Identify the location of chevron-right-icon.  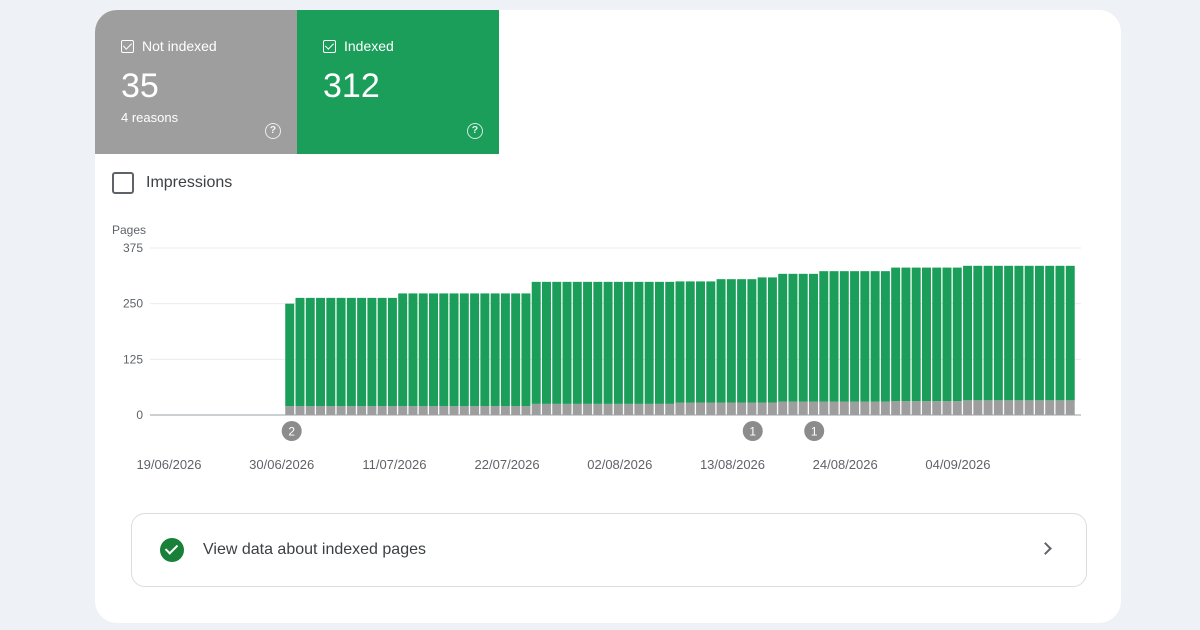
(1045, 548).